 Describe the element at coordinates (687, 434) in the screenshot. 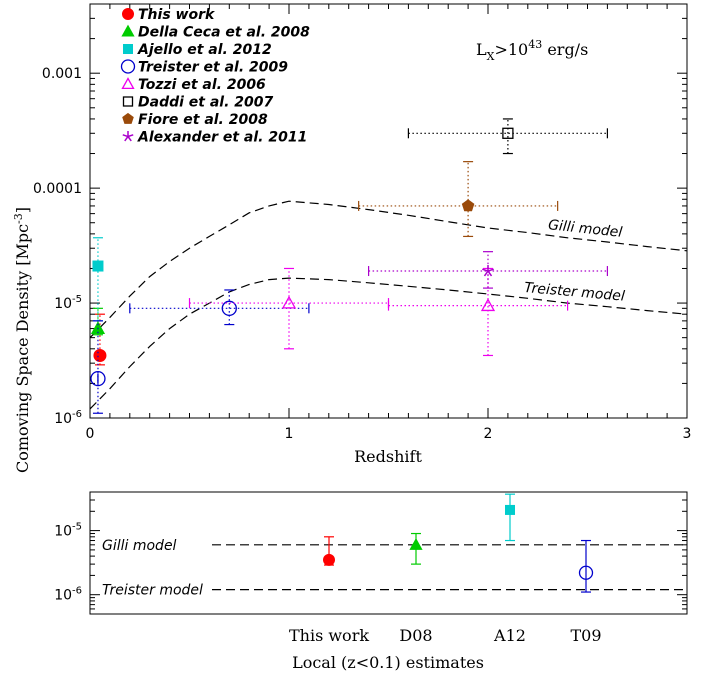

I see `x-tick-label: 3` at that location.